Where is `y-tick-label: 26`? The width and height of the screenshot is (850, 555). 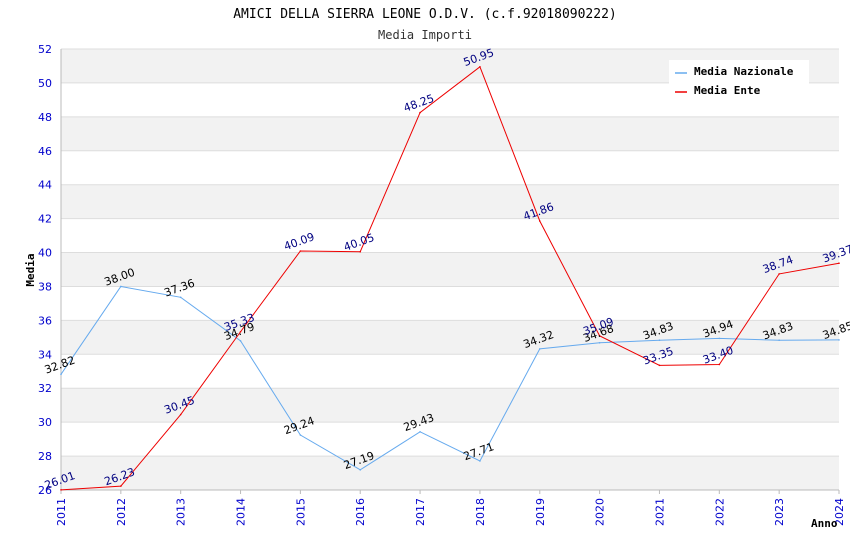 y-tick-label: 26 is located at coordinates (45, 490).